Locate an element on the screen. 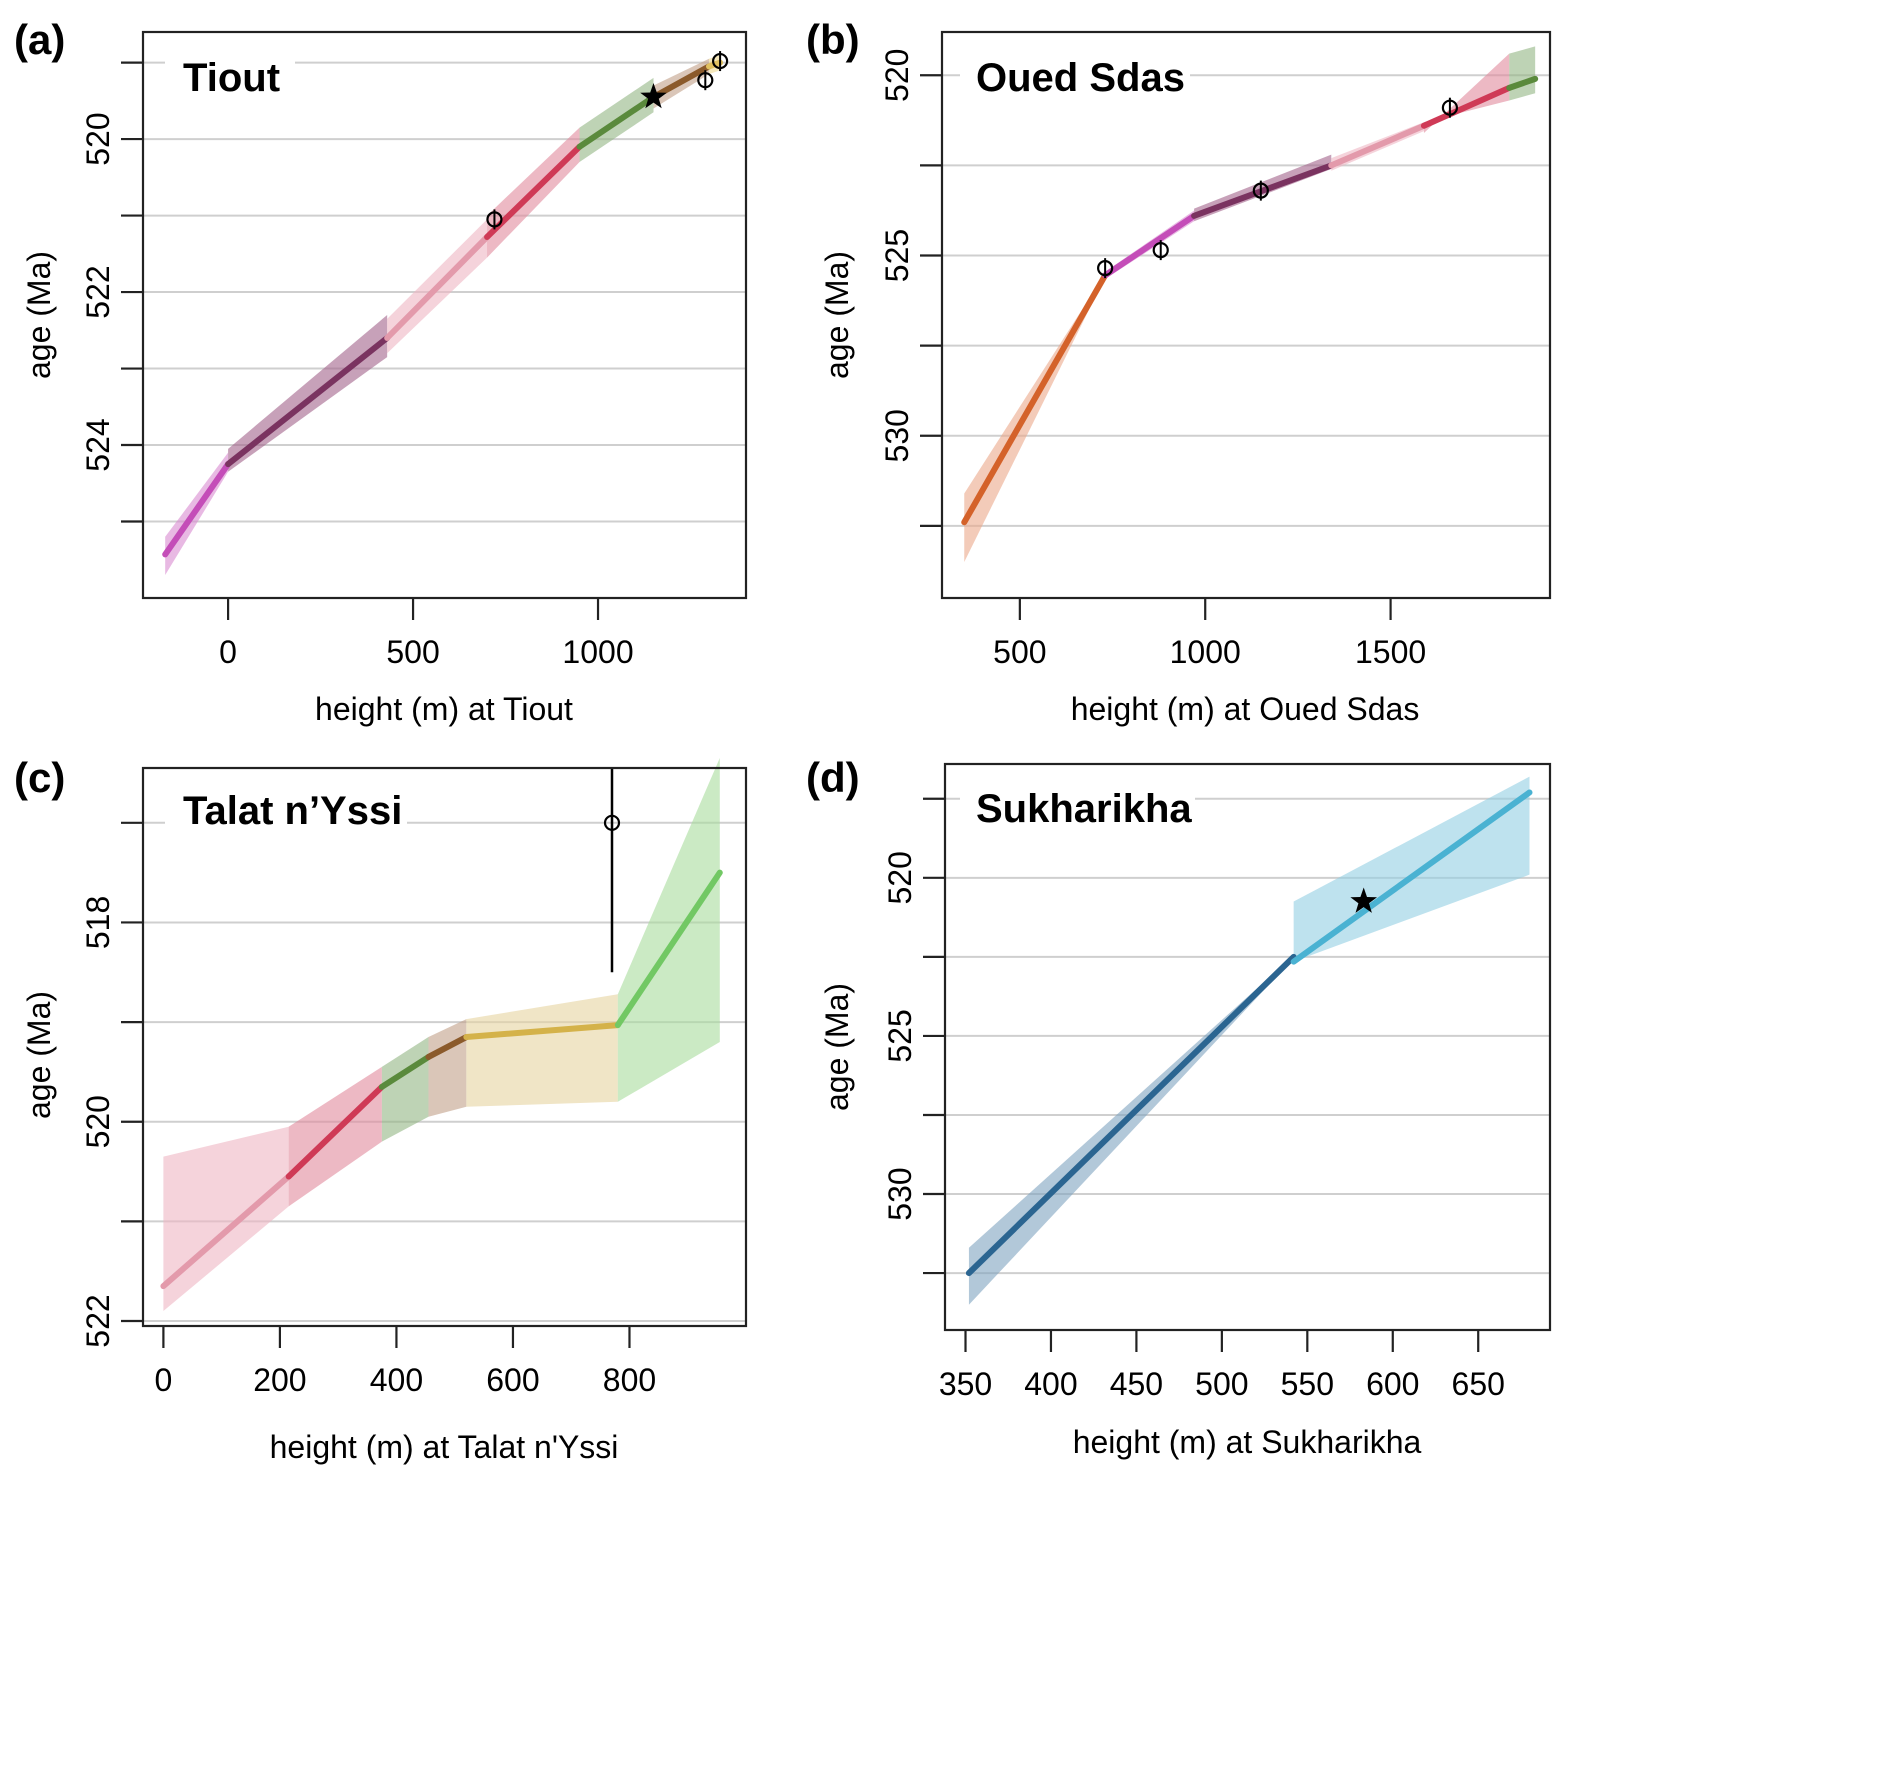  x-axis: 0 200 400 600 800 is located at coordinates (405, 1362).